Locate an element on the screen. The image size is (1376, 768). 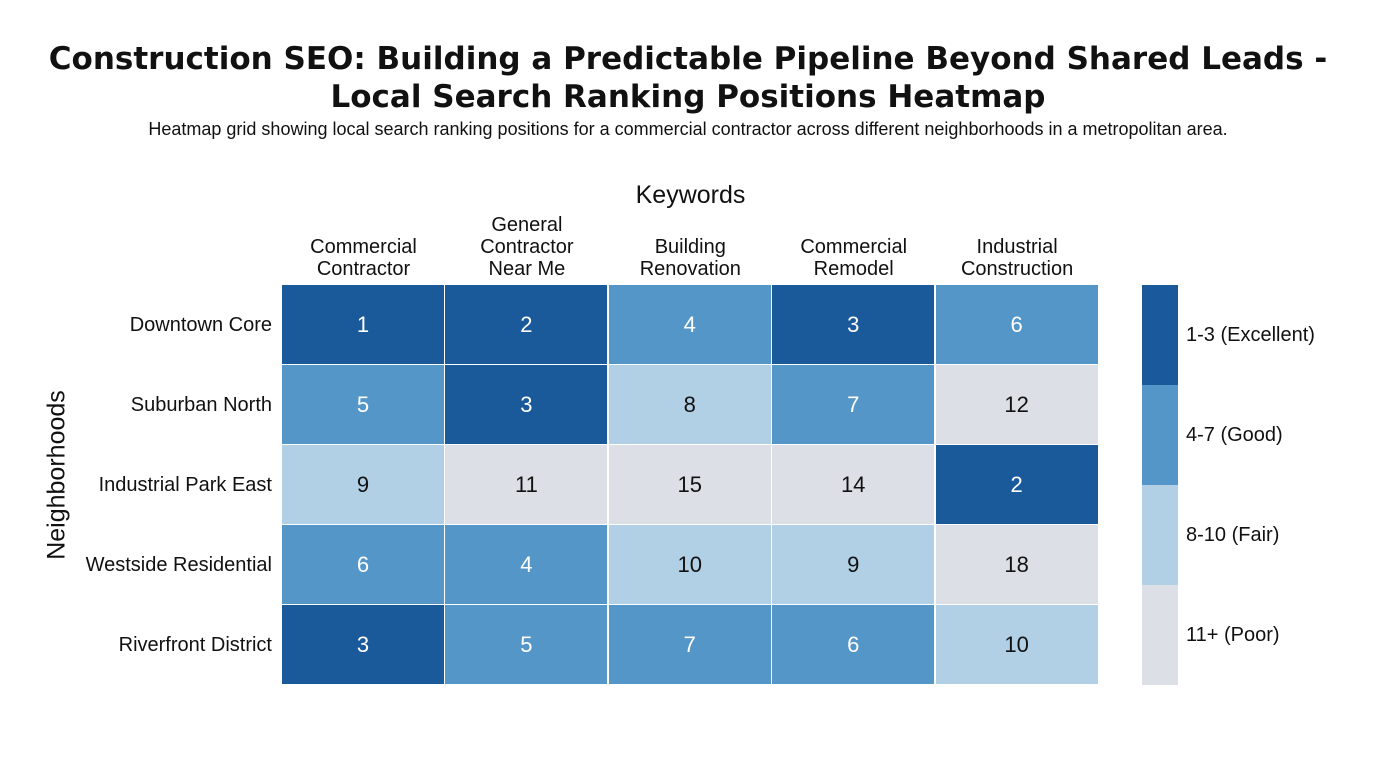
heatmap-cell: 14 is located at coordinates (853, 484).